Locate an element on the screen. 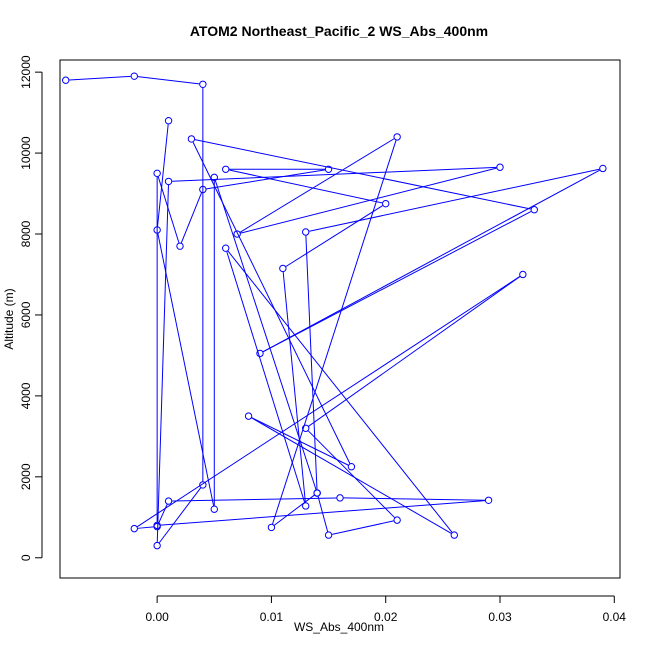 Image resolution: width=650 pixels, height=650 pixels. y-tick-label: 0 is located at coordinates (26, 557).